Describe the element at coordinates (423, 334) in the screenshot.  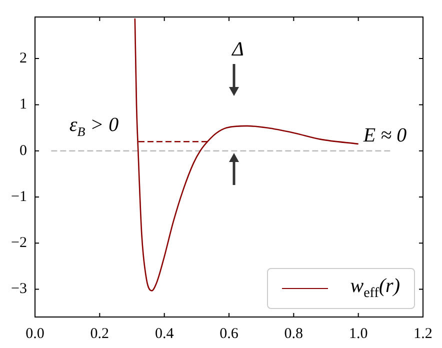
I see `x-tick-label: 1.2` at that location.